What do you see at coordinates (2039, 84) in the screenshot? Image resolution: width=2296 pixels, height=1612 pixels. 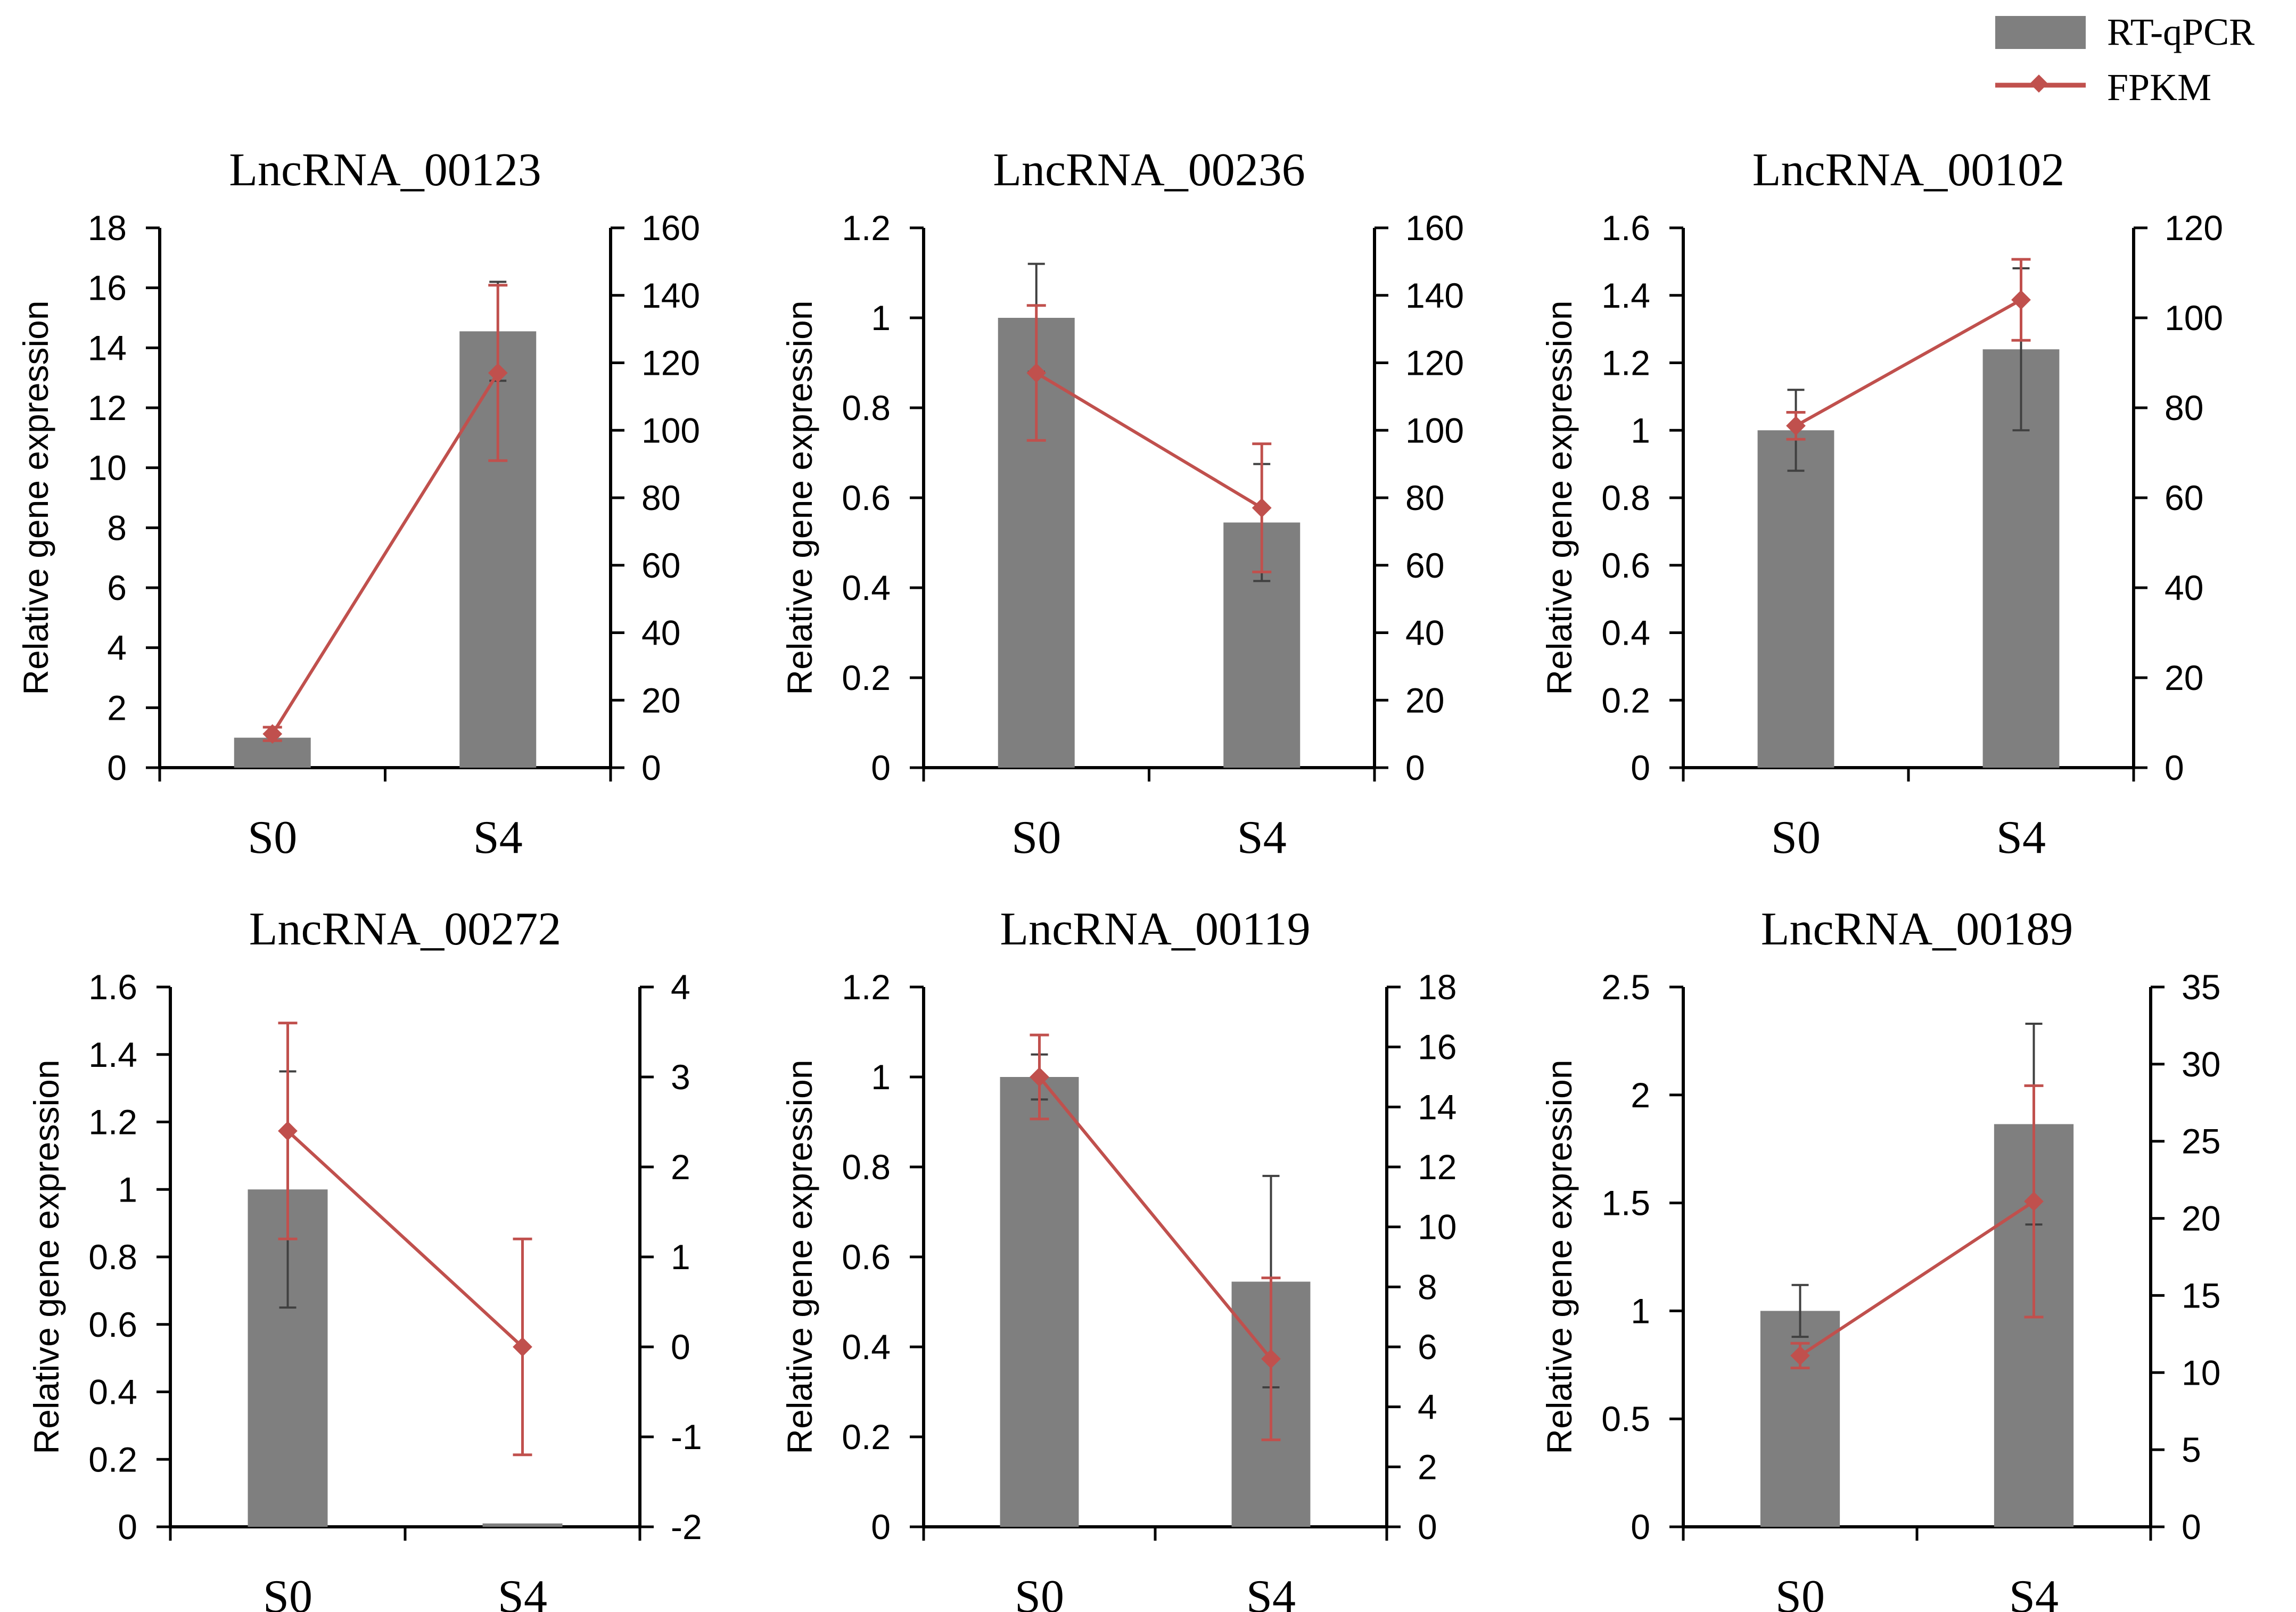 I see `legend-diamond-marker` at bounding box center [2039, 84].